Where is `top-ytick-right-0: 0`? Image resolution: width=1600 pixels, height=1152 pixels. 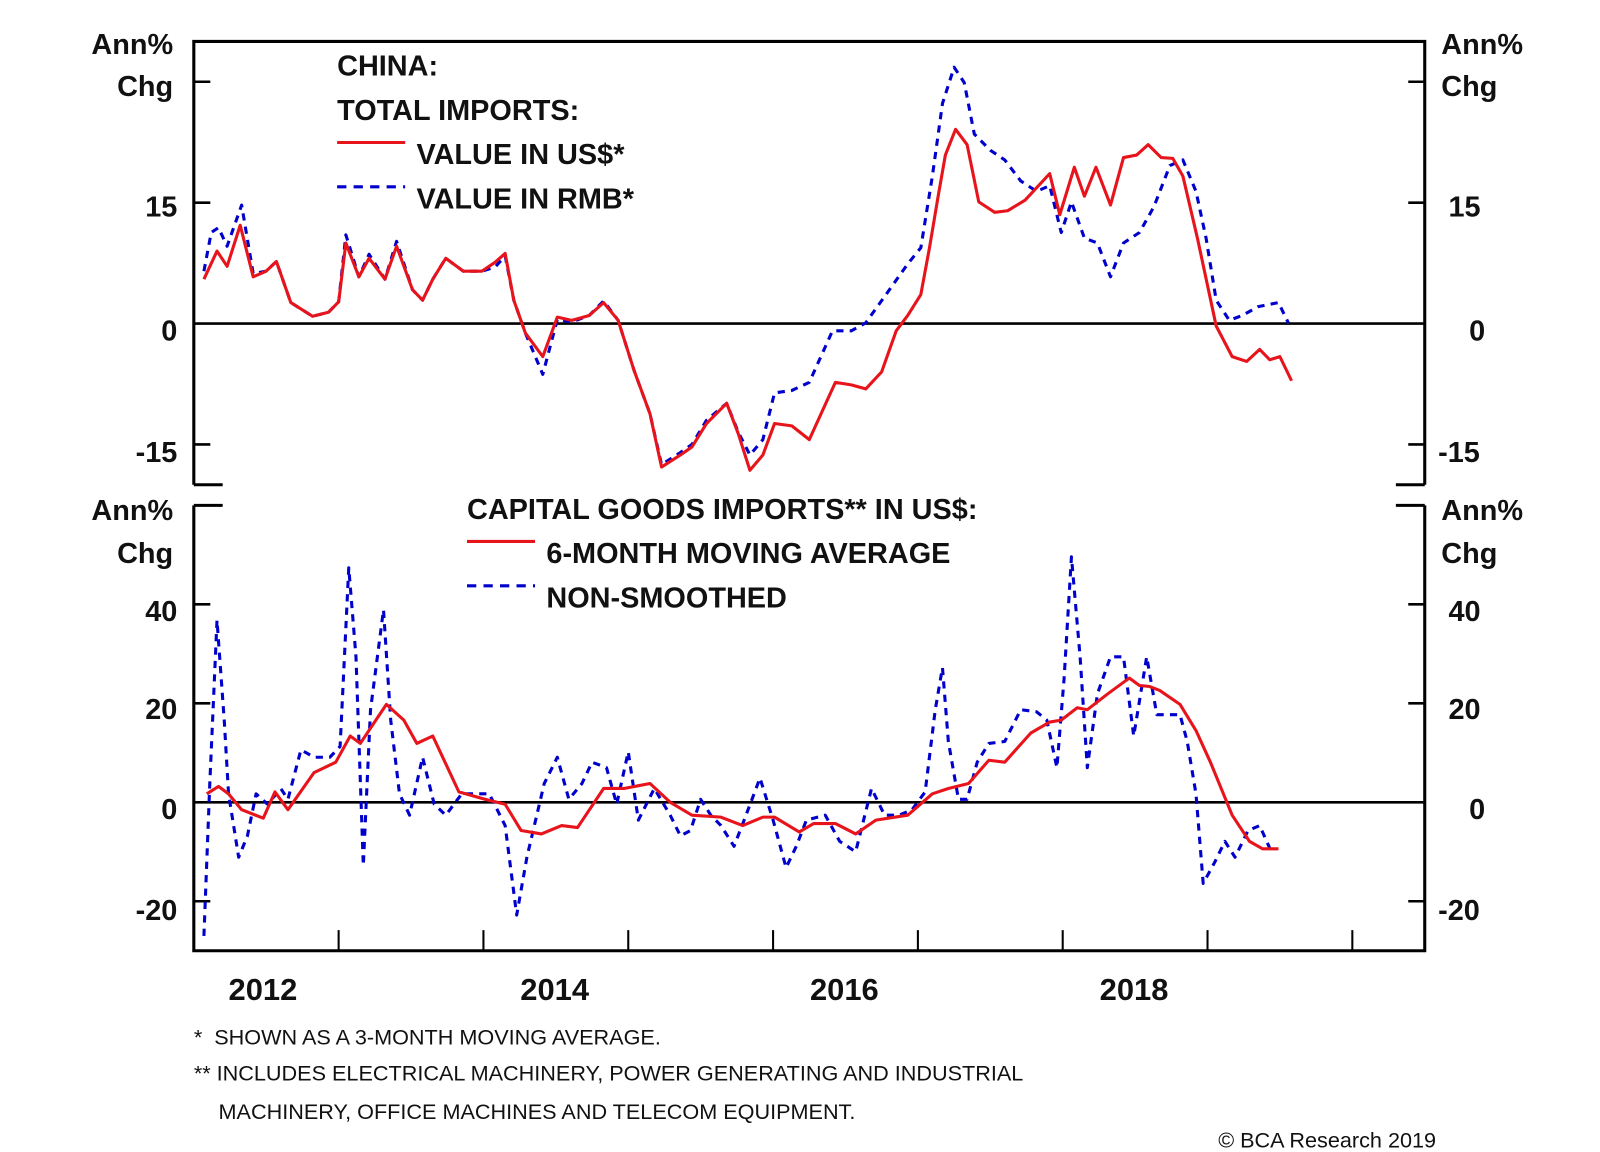 top-ytick-right-0: 0 is located at coordinates (1477, 331).